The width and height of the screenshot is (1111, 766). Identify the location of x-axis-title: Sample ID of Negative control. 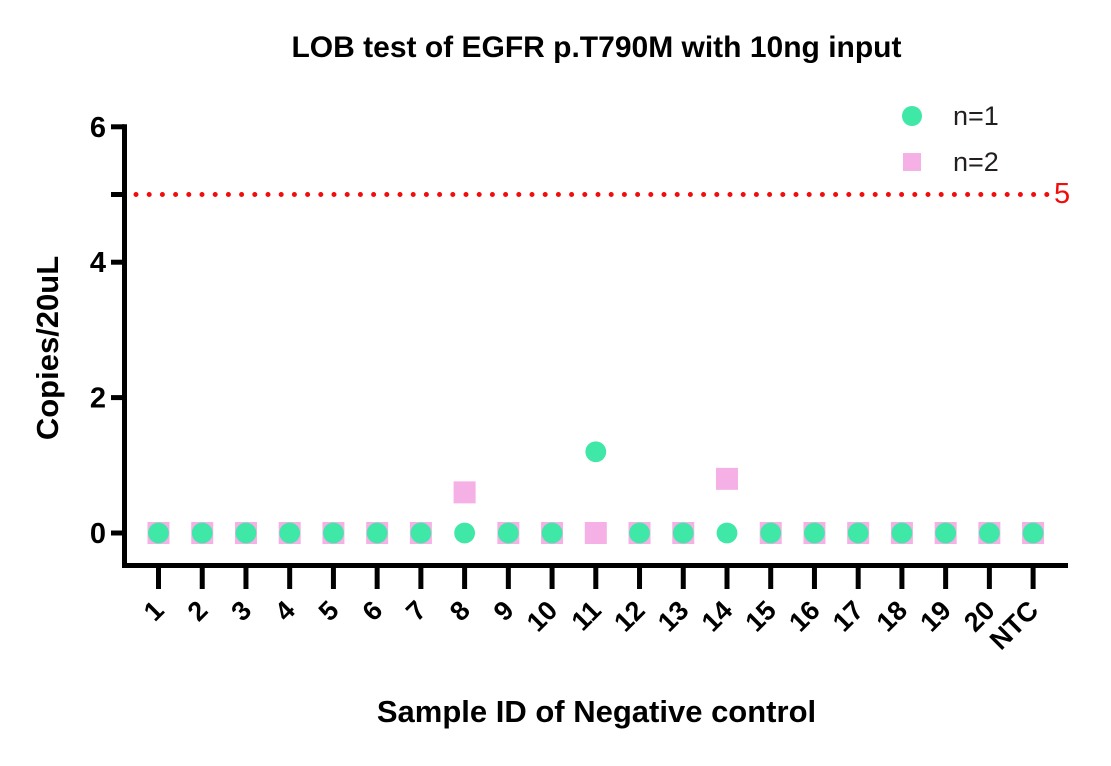
(596, 711).